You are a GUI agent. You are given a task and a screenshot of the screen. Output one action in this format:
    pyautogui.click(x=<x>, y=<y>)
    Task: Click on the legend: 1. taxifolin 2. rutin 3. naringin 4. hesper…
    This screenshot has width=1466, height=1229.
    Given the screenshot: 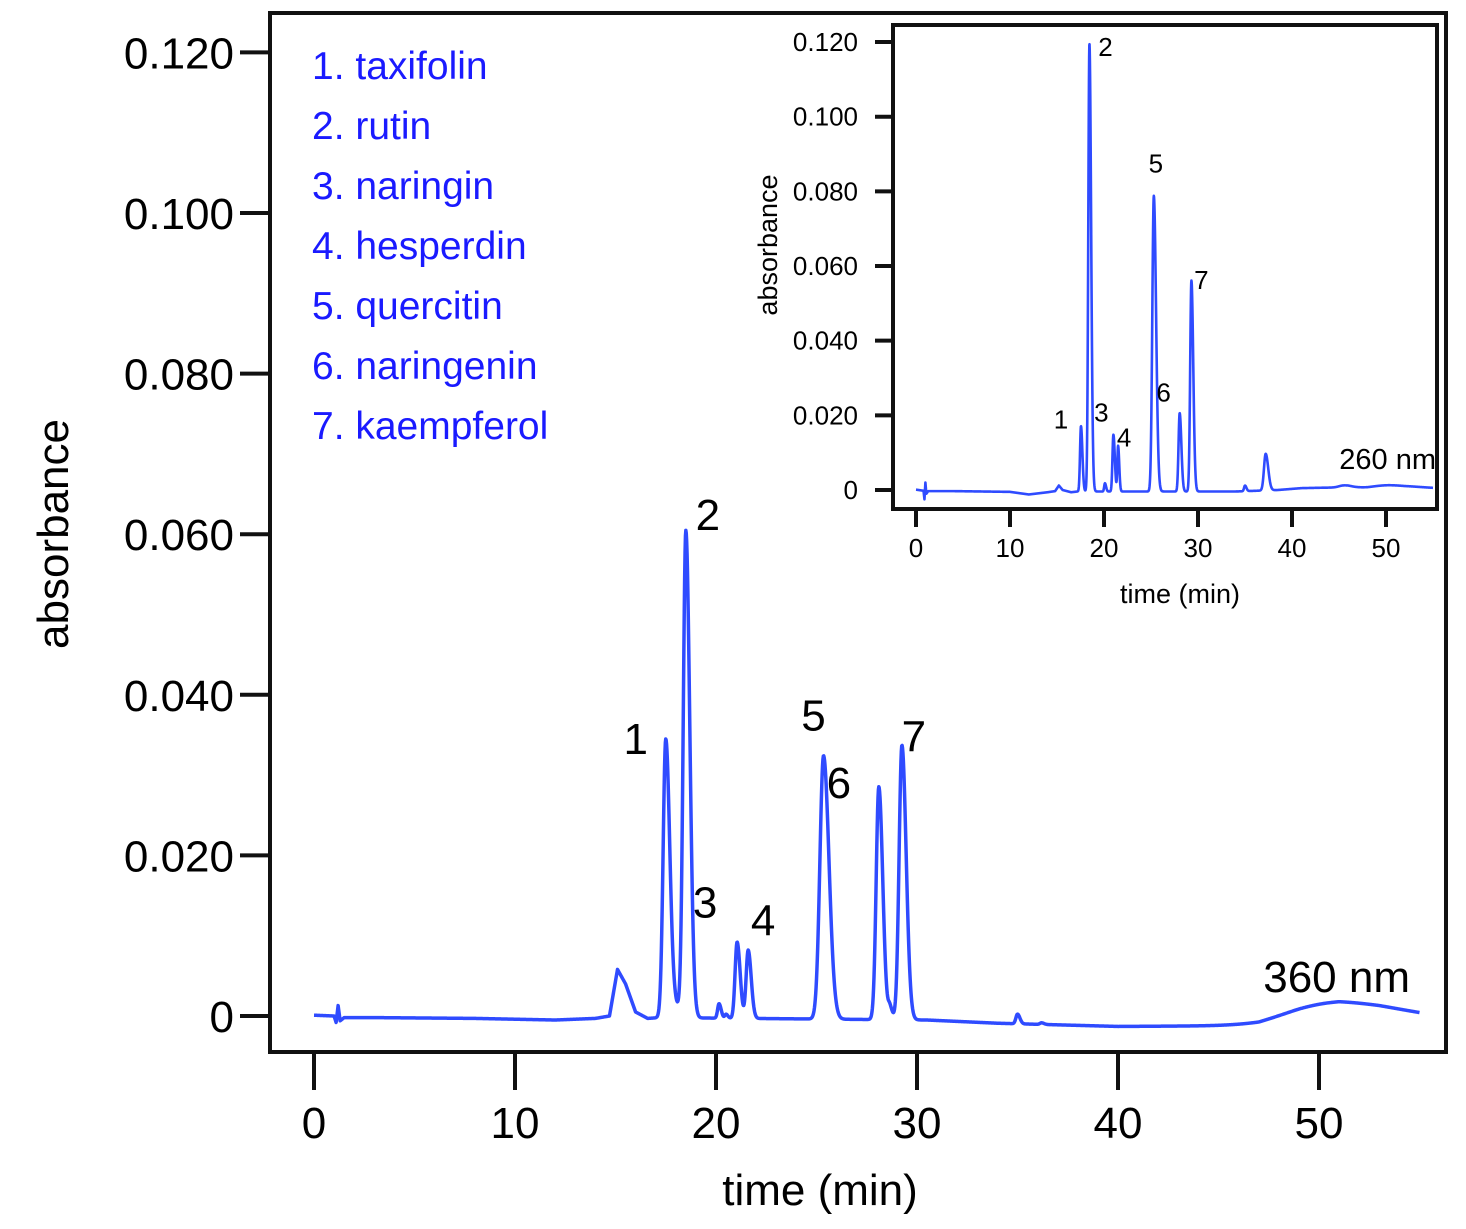 What is the action you would take?
    pyautogui.click(x=430, y=246)
    